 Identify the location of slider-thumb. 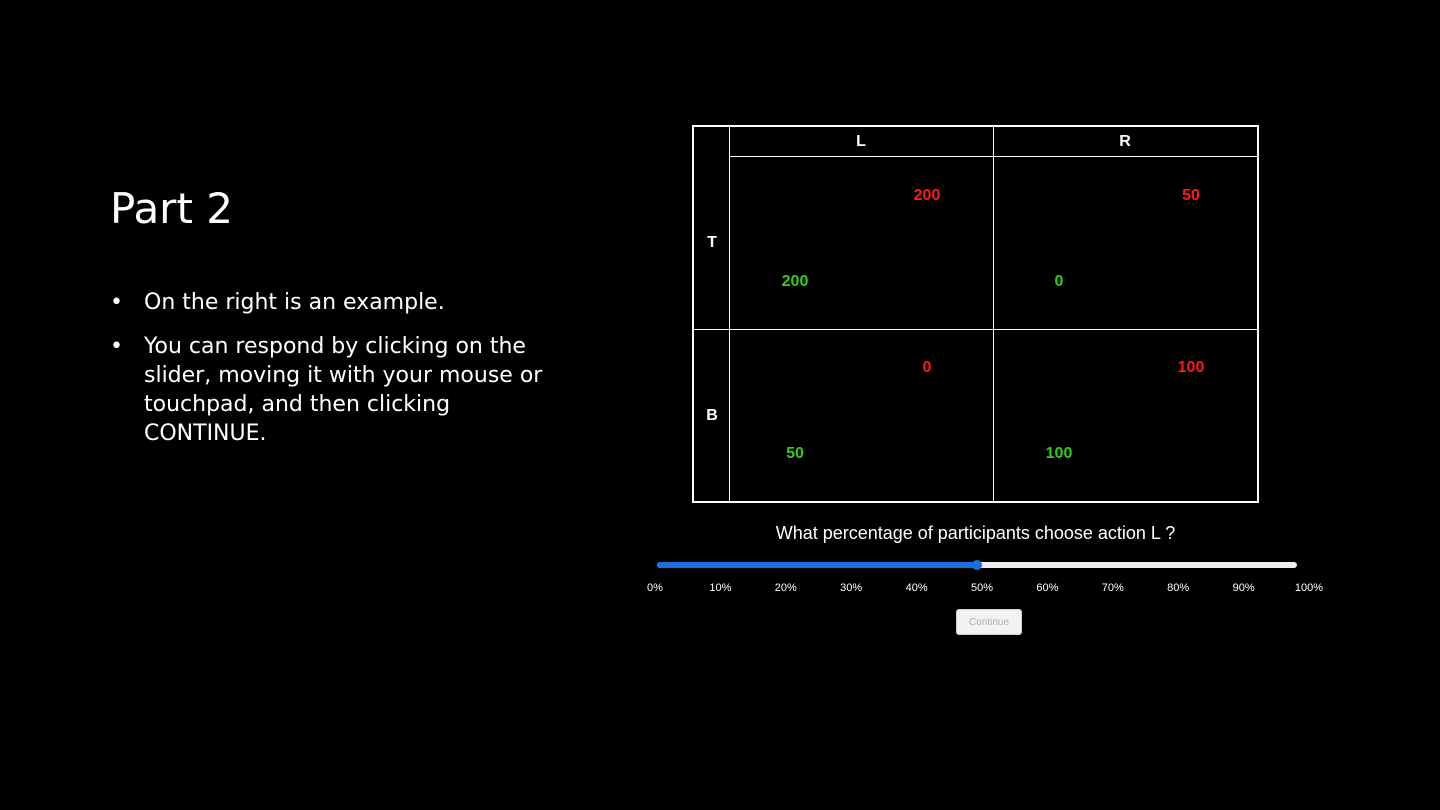
(977, 565).